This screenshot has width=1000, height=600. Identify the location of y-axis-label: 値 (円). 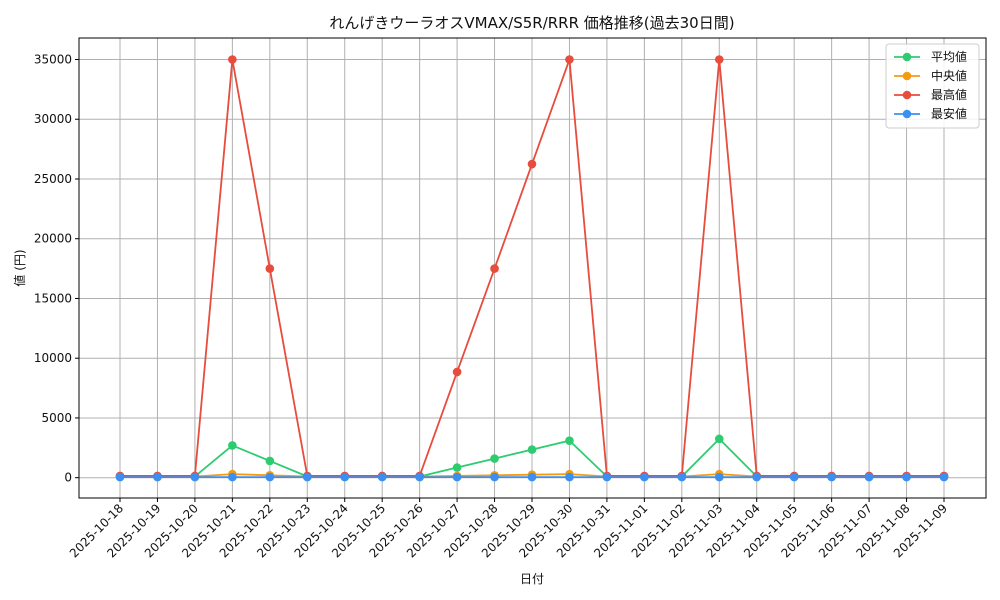
(19, 267).